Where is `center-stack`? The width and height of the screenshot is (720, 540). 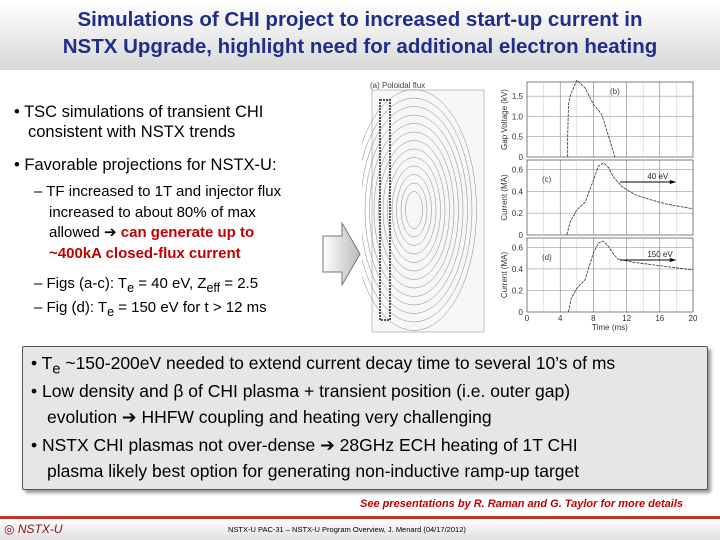
center-stack is located at coordinates (385, 210).